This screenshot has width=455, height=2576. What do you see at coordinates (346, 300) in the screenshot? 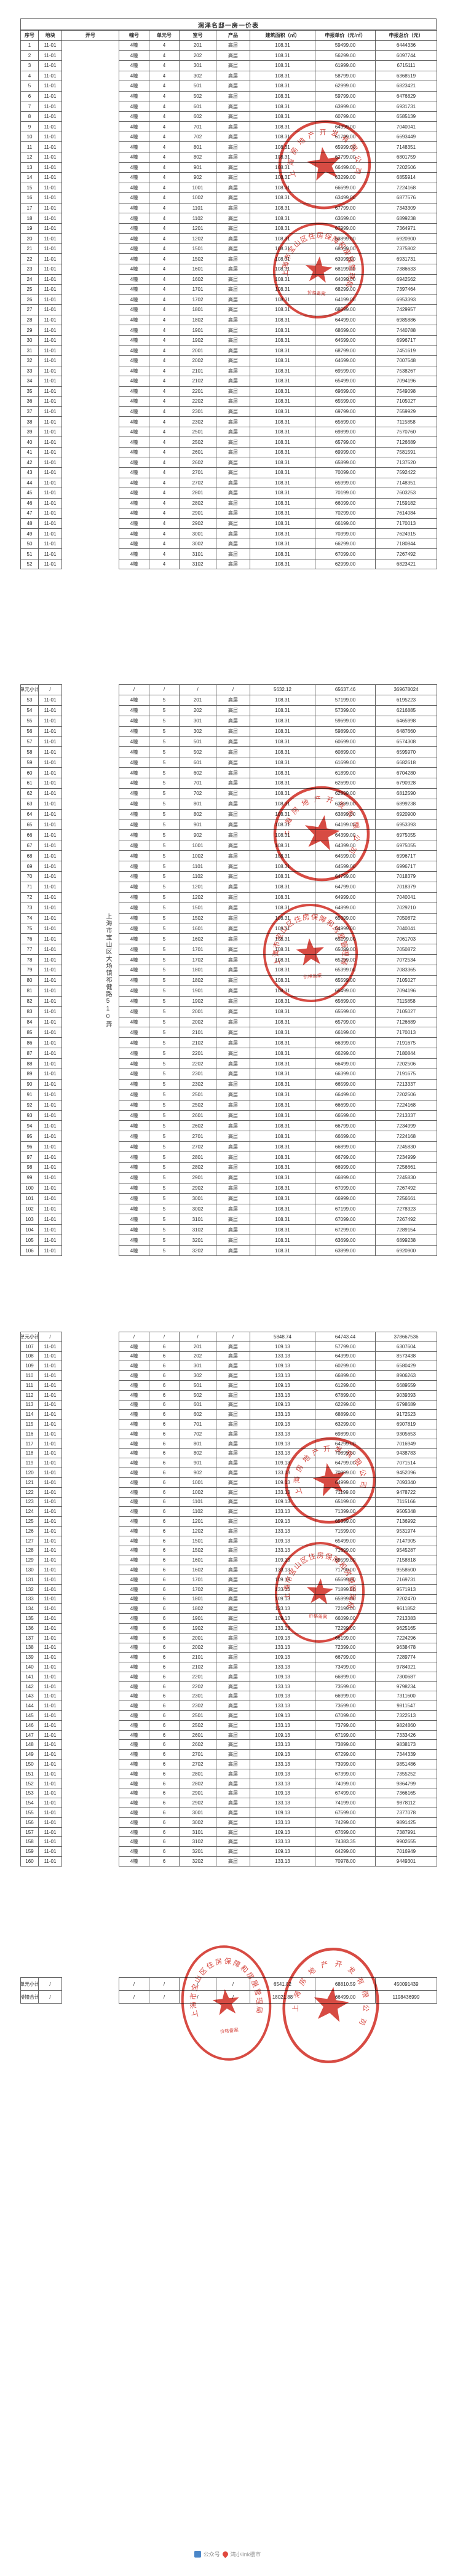
I see `table-row-cell: 64199.00` at bounding box center [346, 300].